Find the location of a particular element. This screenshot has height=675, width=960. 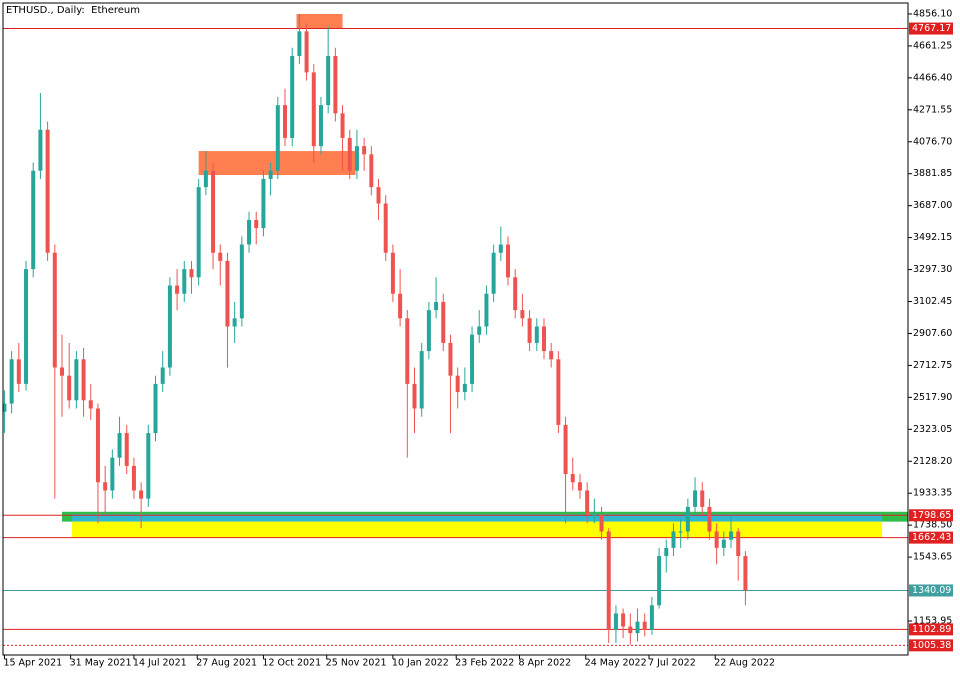

chart-title: ETHUSD., Daily: Ethereum is located at coordinates (73, 10).